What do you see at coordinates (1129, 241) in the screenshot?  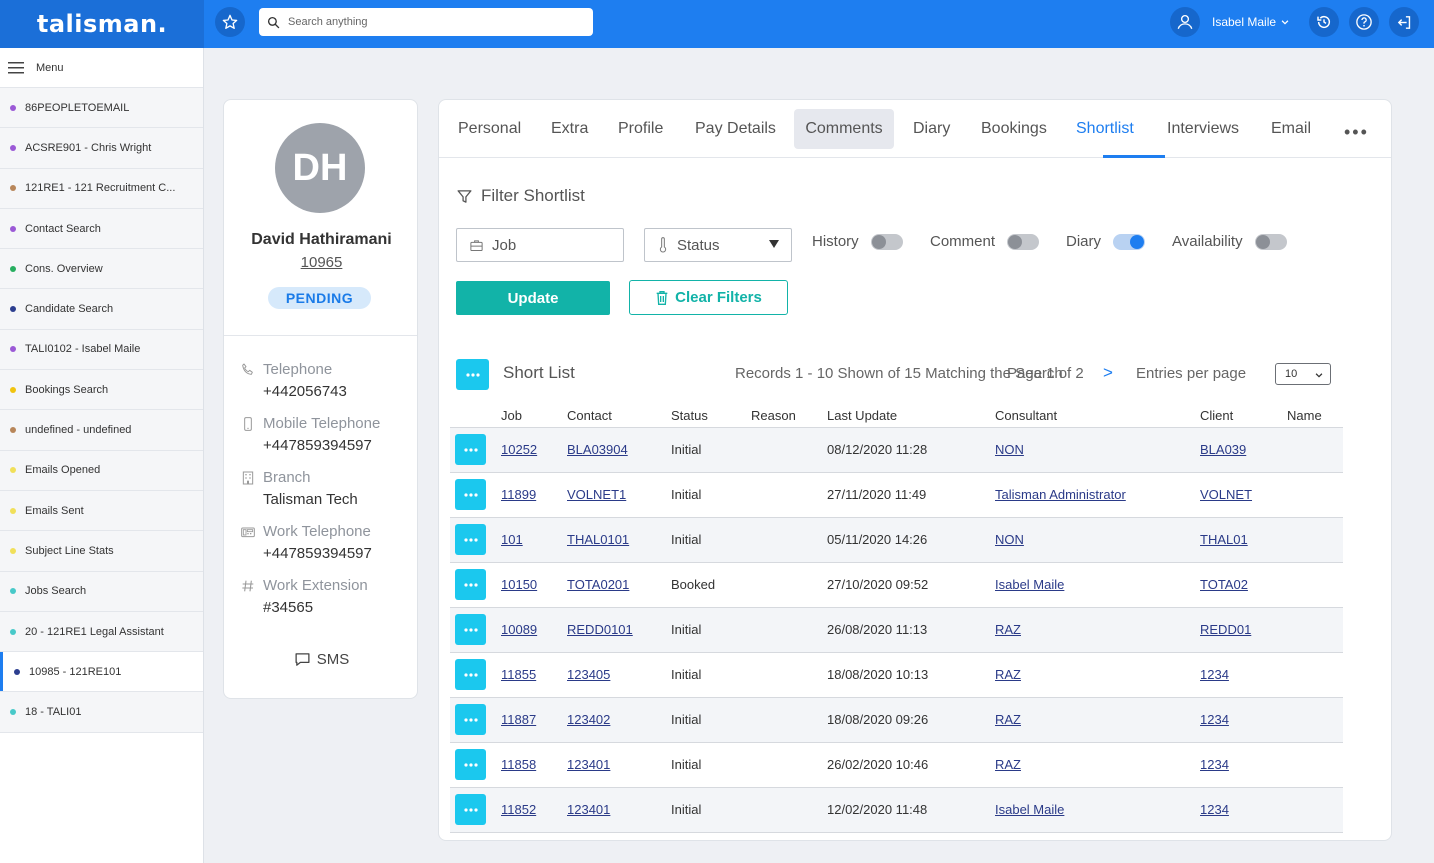 I see `diary-toggle` at bounding box center [1129, 241].